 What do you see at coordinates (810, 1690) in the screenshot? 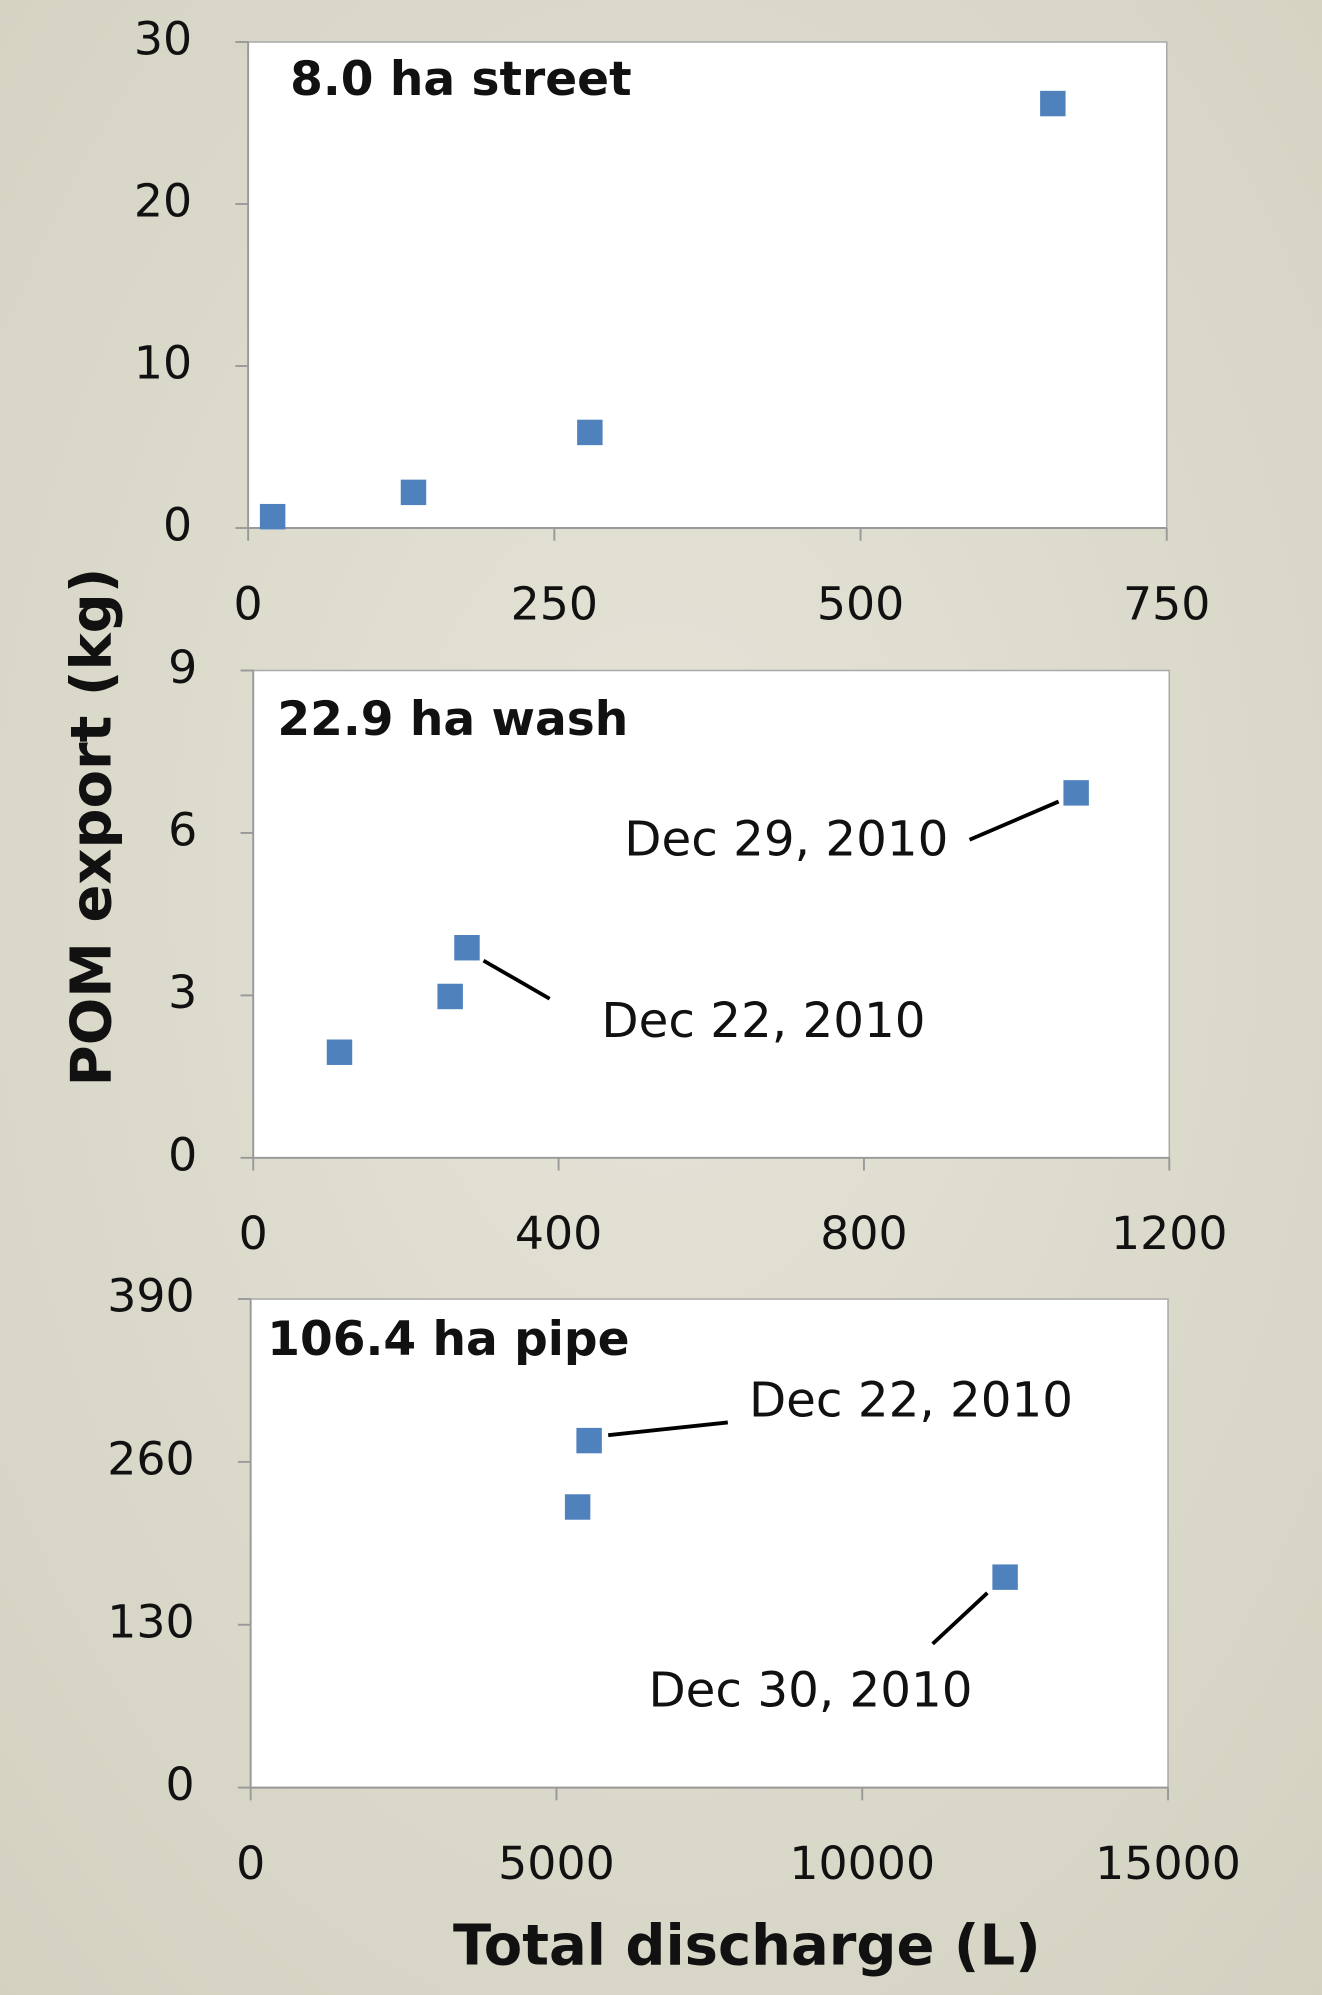
I see `annotation: Dec 30, 2010` at bounding box center [810, 1690].